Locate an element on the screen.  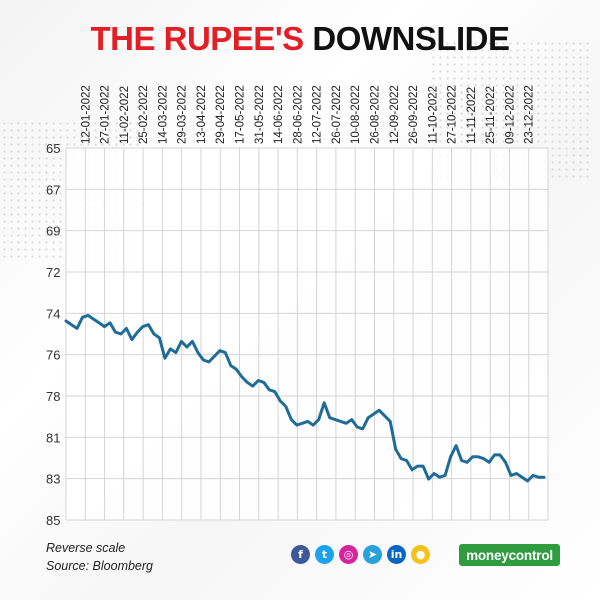
telegram-icon: ➤ is located at coordinates (372, 554).